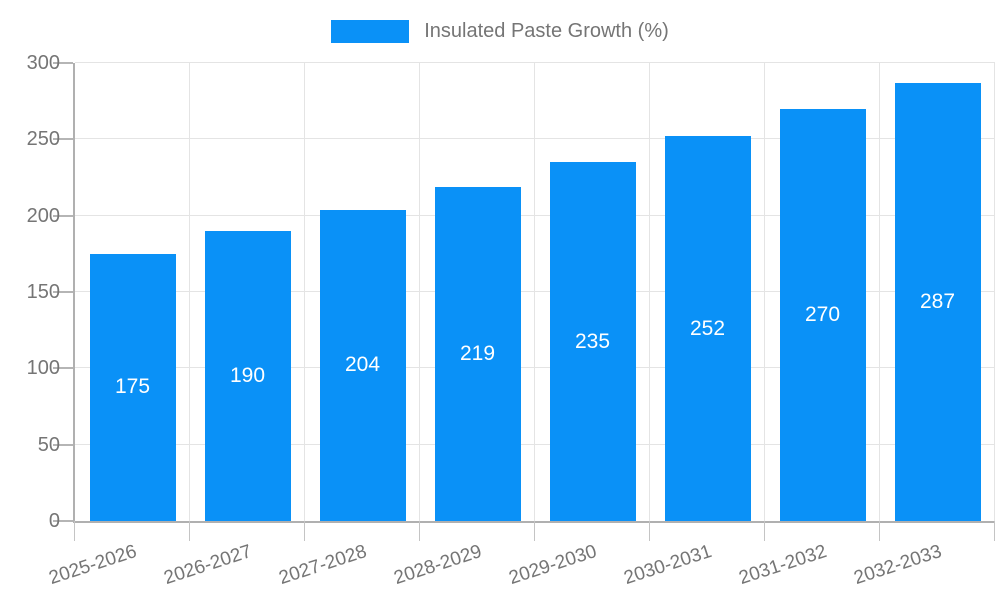 This screenshot has height=600, width=1000. Describe the element at coordinates (43, 215) in the screenshot. I see `y-axis-label: 200` at that location.